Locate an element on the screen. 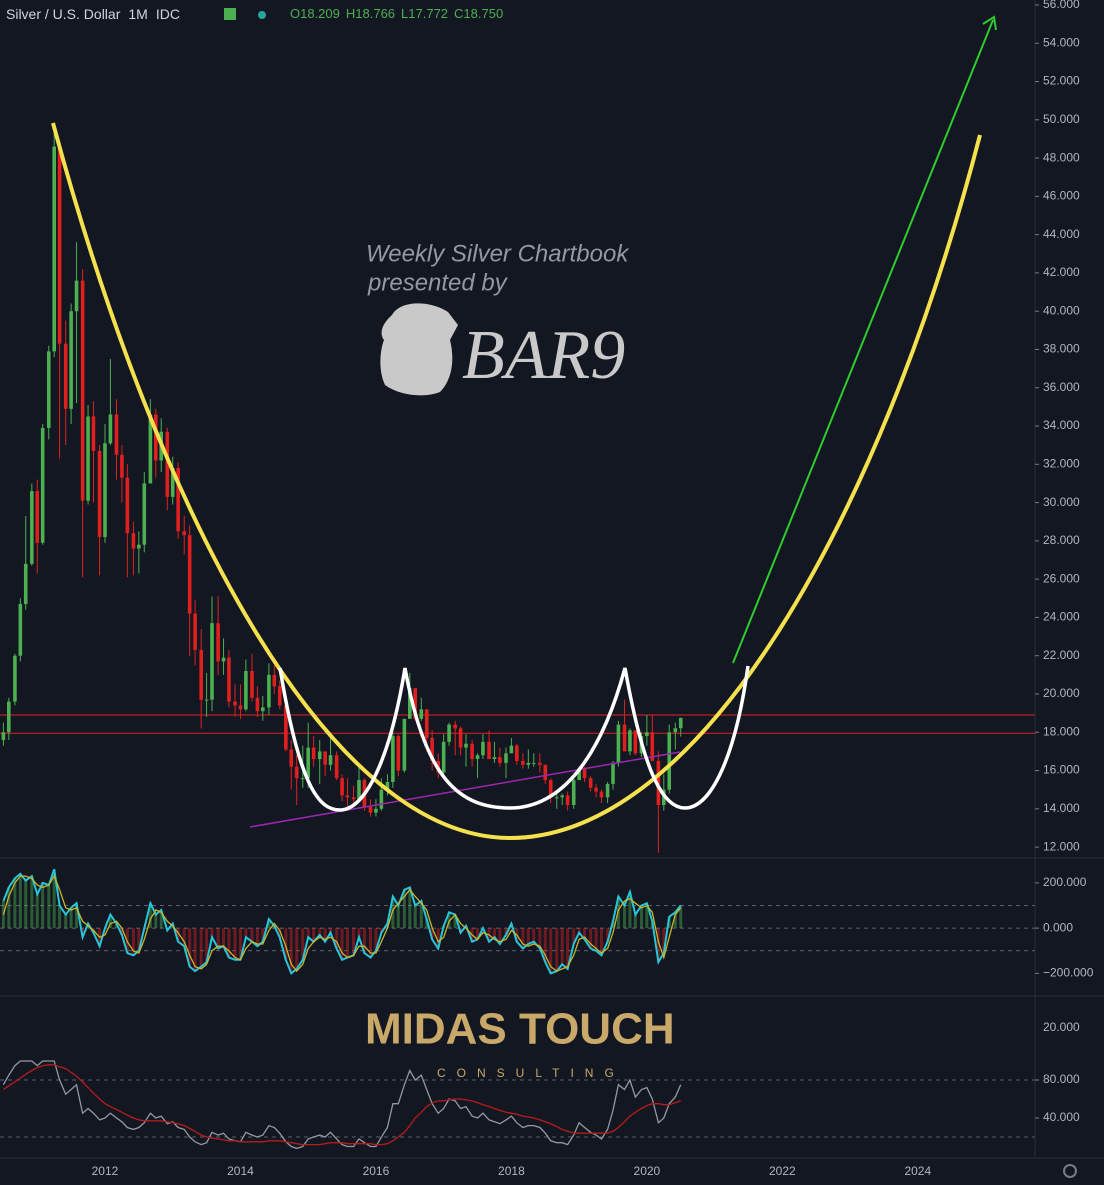  y-tick-label: −200.000 is located at coordinates (1068, 973).